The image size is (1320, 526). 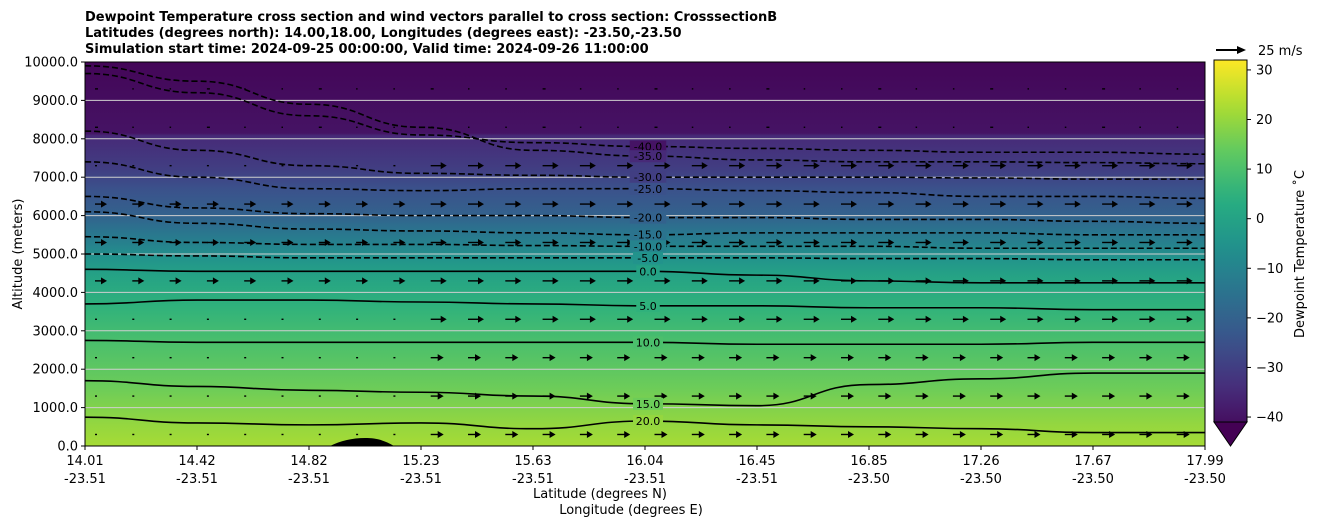 What do you see at coordinates (645, 479) in the screenshot?
I see `x-tick-label-lon: -23.51` at bounding box center [645, 479].